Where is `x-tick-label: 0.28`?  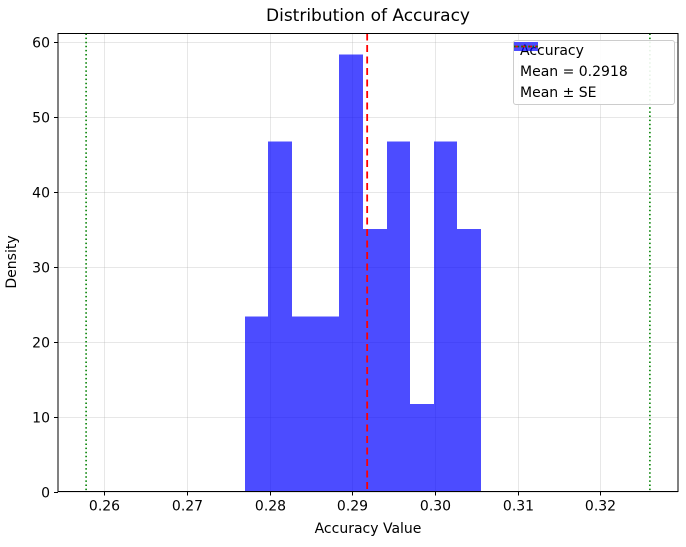
x-tick-label: 0.28 is located at coordinates (270, 507).